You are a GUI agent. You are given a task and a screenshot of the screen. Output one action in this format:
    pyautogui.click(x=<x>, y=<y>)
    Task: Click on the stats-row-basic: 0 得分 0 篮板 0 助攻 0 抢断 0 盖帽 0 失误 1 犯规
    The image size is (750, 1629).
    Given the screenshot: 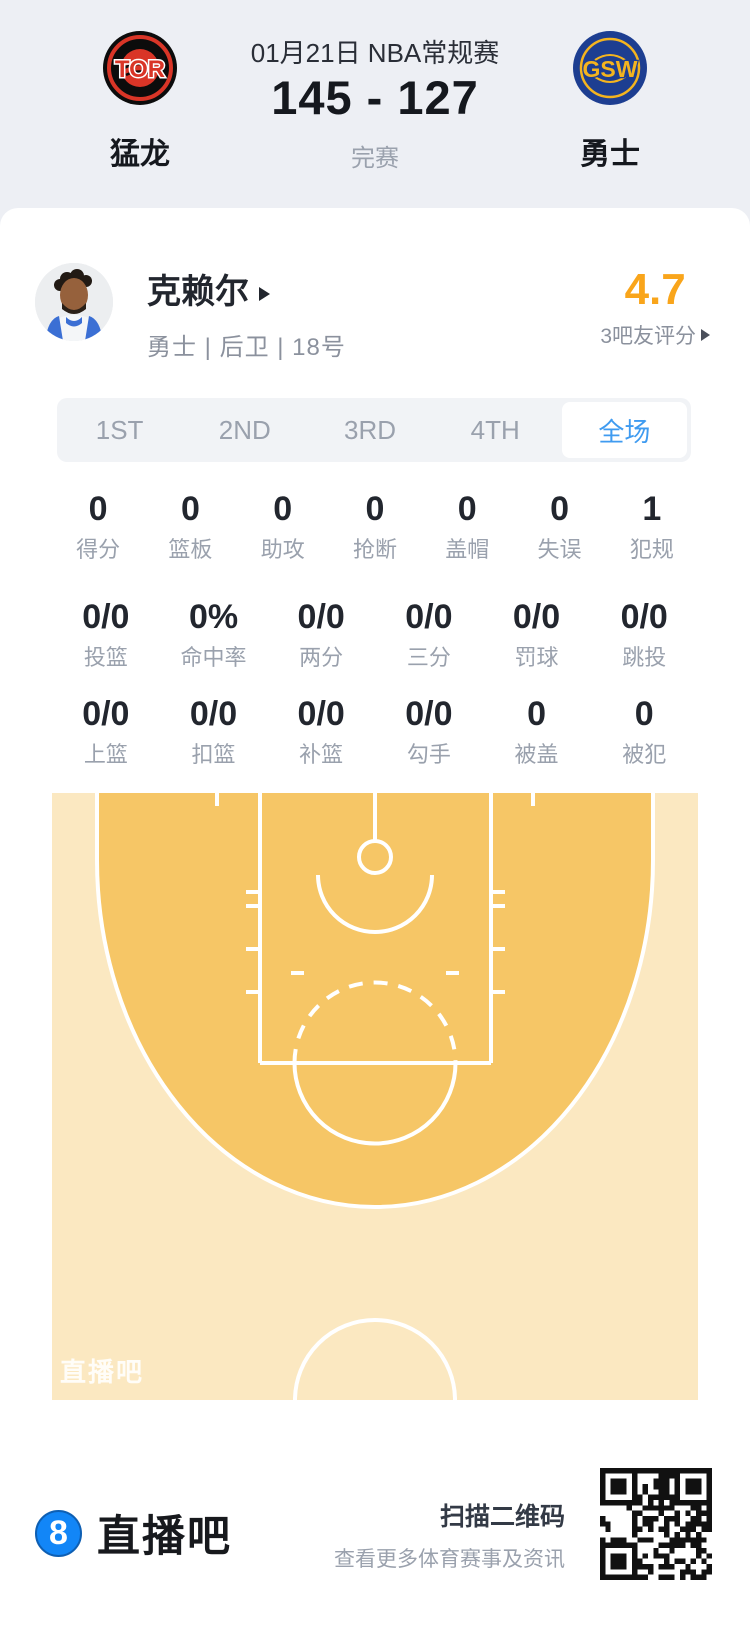 What is the action you would take?
    pyautogui.click(x=375, y=527)
    